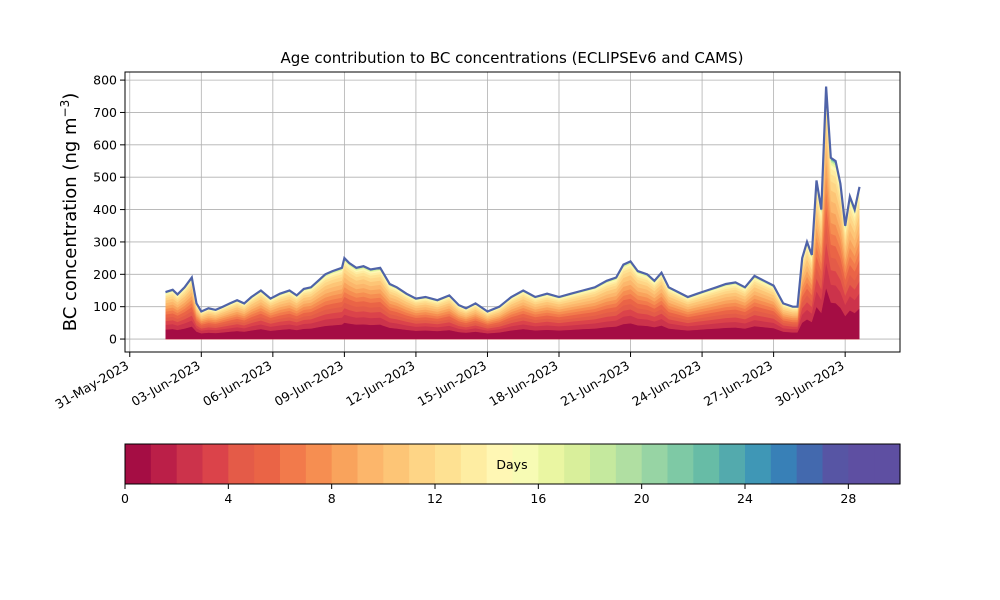  I want to click on y-axis-label: BC concentration (ng m−3), so click(69, 212).